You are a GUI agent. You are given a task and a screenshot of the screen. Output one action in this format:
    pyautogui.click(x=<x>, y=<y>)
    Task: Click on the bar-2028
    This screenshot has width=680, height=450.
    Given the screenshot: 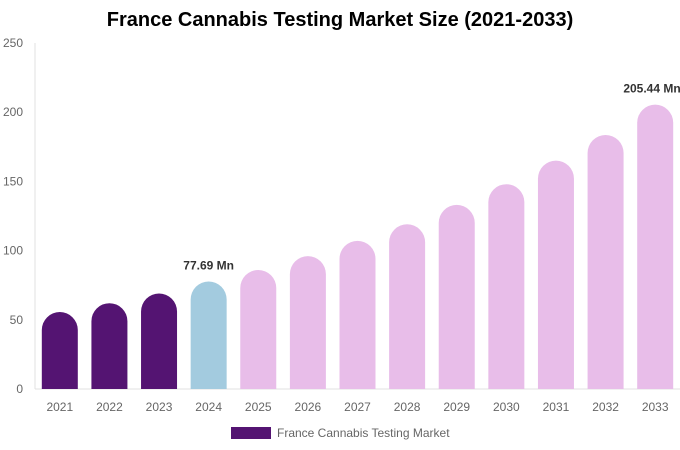 What is the action you would take?
    pyautogui.click(x=407, y=306)
    